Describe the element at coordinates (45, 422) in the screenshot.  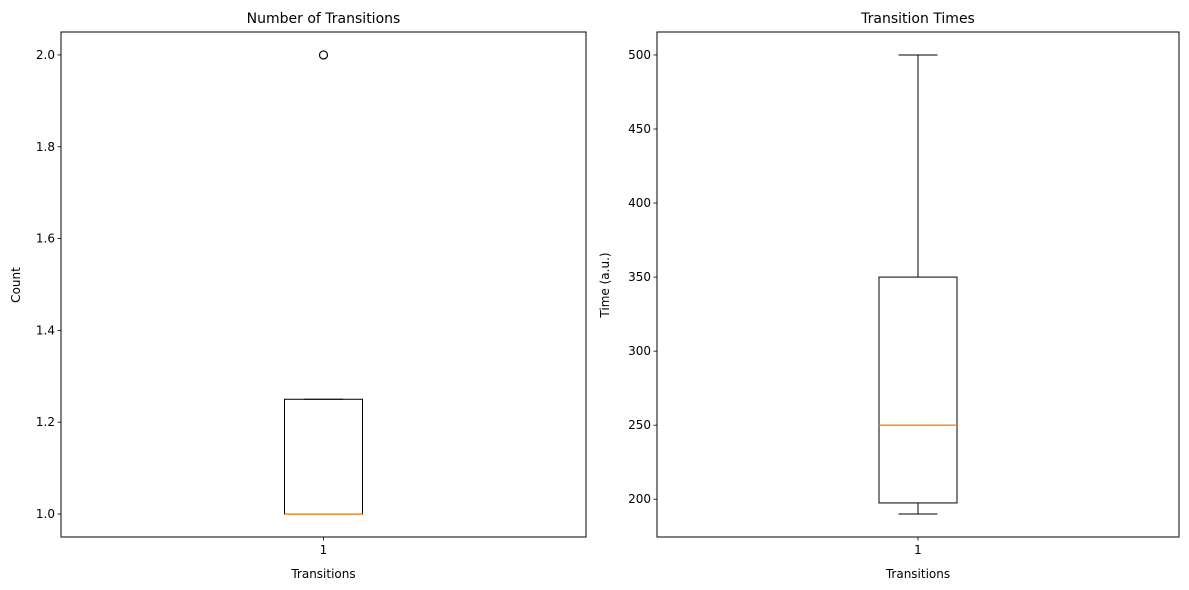
I see `y-tick-label: 1.2` at that location.